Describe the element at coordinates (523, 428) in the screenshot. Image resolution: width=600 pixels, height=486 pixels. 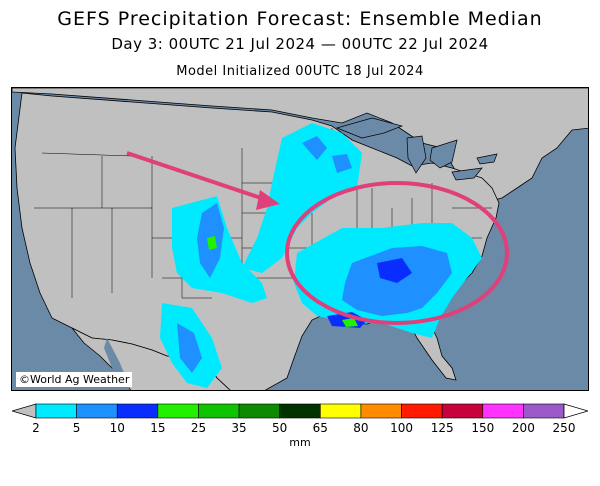
I see `legend-tick-label: 200` at that location.